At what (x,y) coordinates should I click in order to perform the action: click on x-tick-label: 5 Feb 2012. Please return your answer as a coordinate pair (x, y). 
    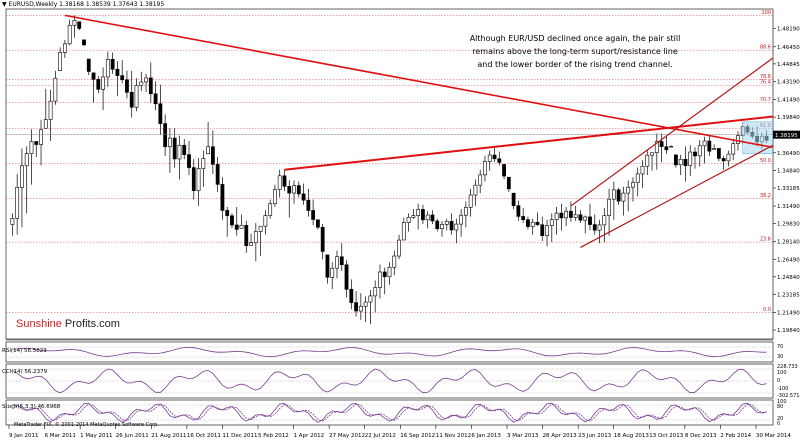
    Looking at the image, I should click on (273, 436).